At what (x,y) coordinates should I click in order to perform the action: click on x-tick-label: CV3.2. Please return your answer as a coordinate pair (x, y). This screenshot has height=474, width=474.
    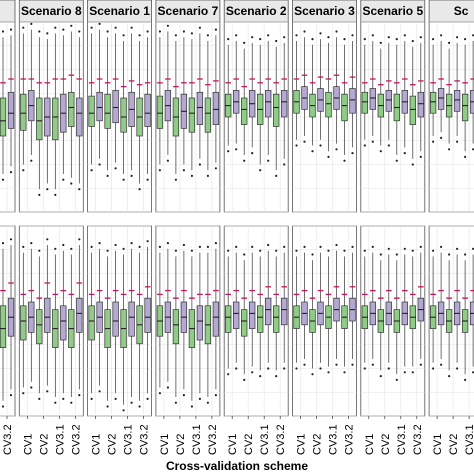
    Looking at the image, I should click on (418, 439).